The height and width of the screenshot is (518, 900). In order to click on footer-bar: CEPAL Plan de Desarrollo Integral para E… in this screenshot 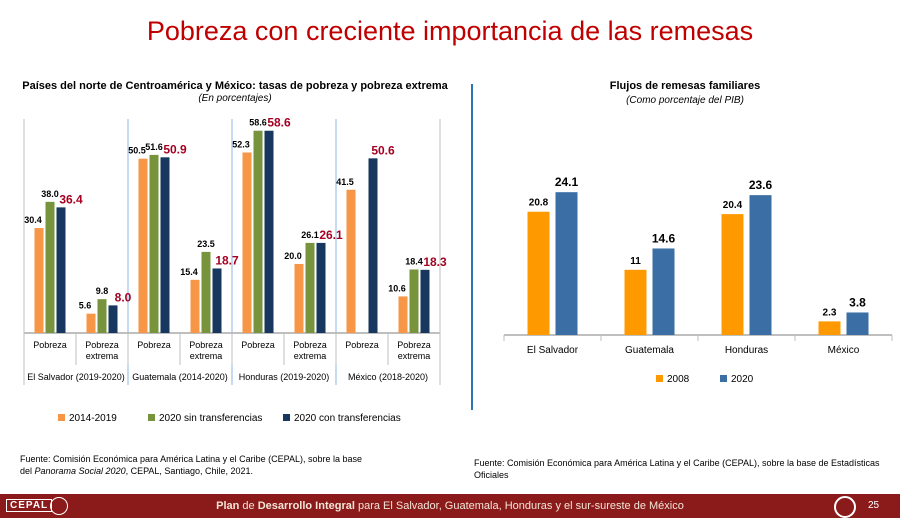, I will do `click(450, 506)`.